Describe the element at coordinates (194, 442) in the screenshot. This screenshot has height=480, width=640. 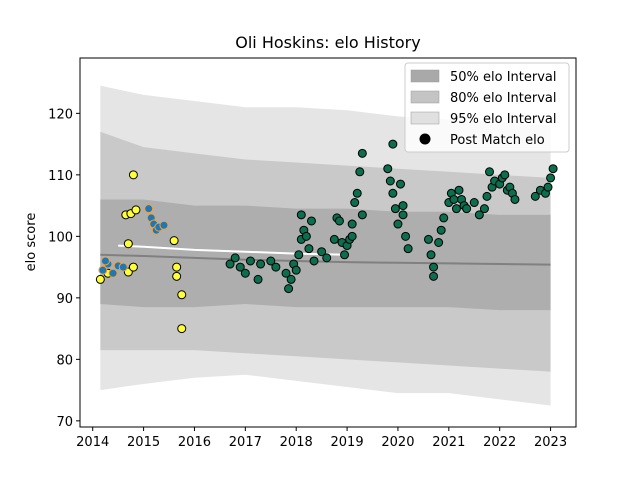
I see `x-tick-label: 2016` at that location.